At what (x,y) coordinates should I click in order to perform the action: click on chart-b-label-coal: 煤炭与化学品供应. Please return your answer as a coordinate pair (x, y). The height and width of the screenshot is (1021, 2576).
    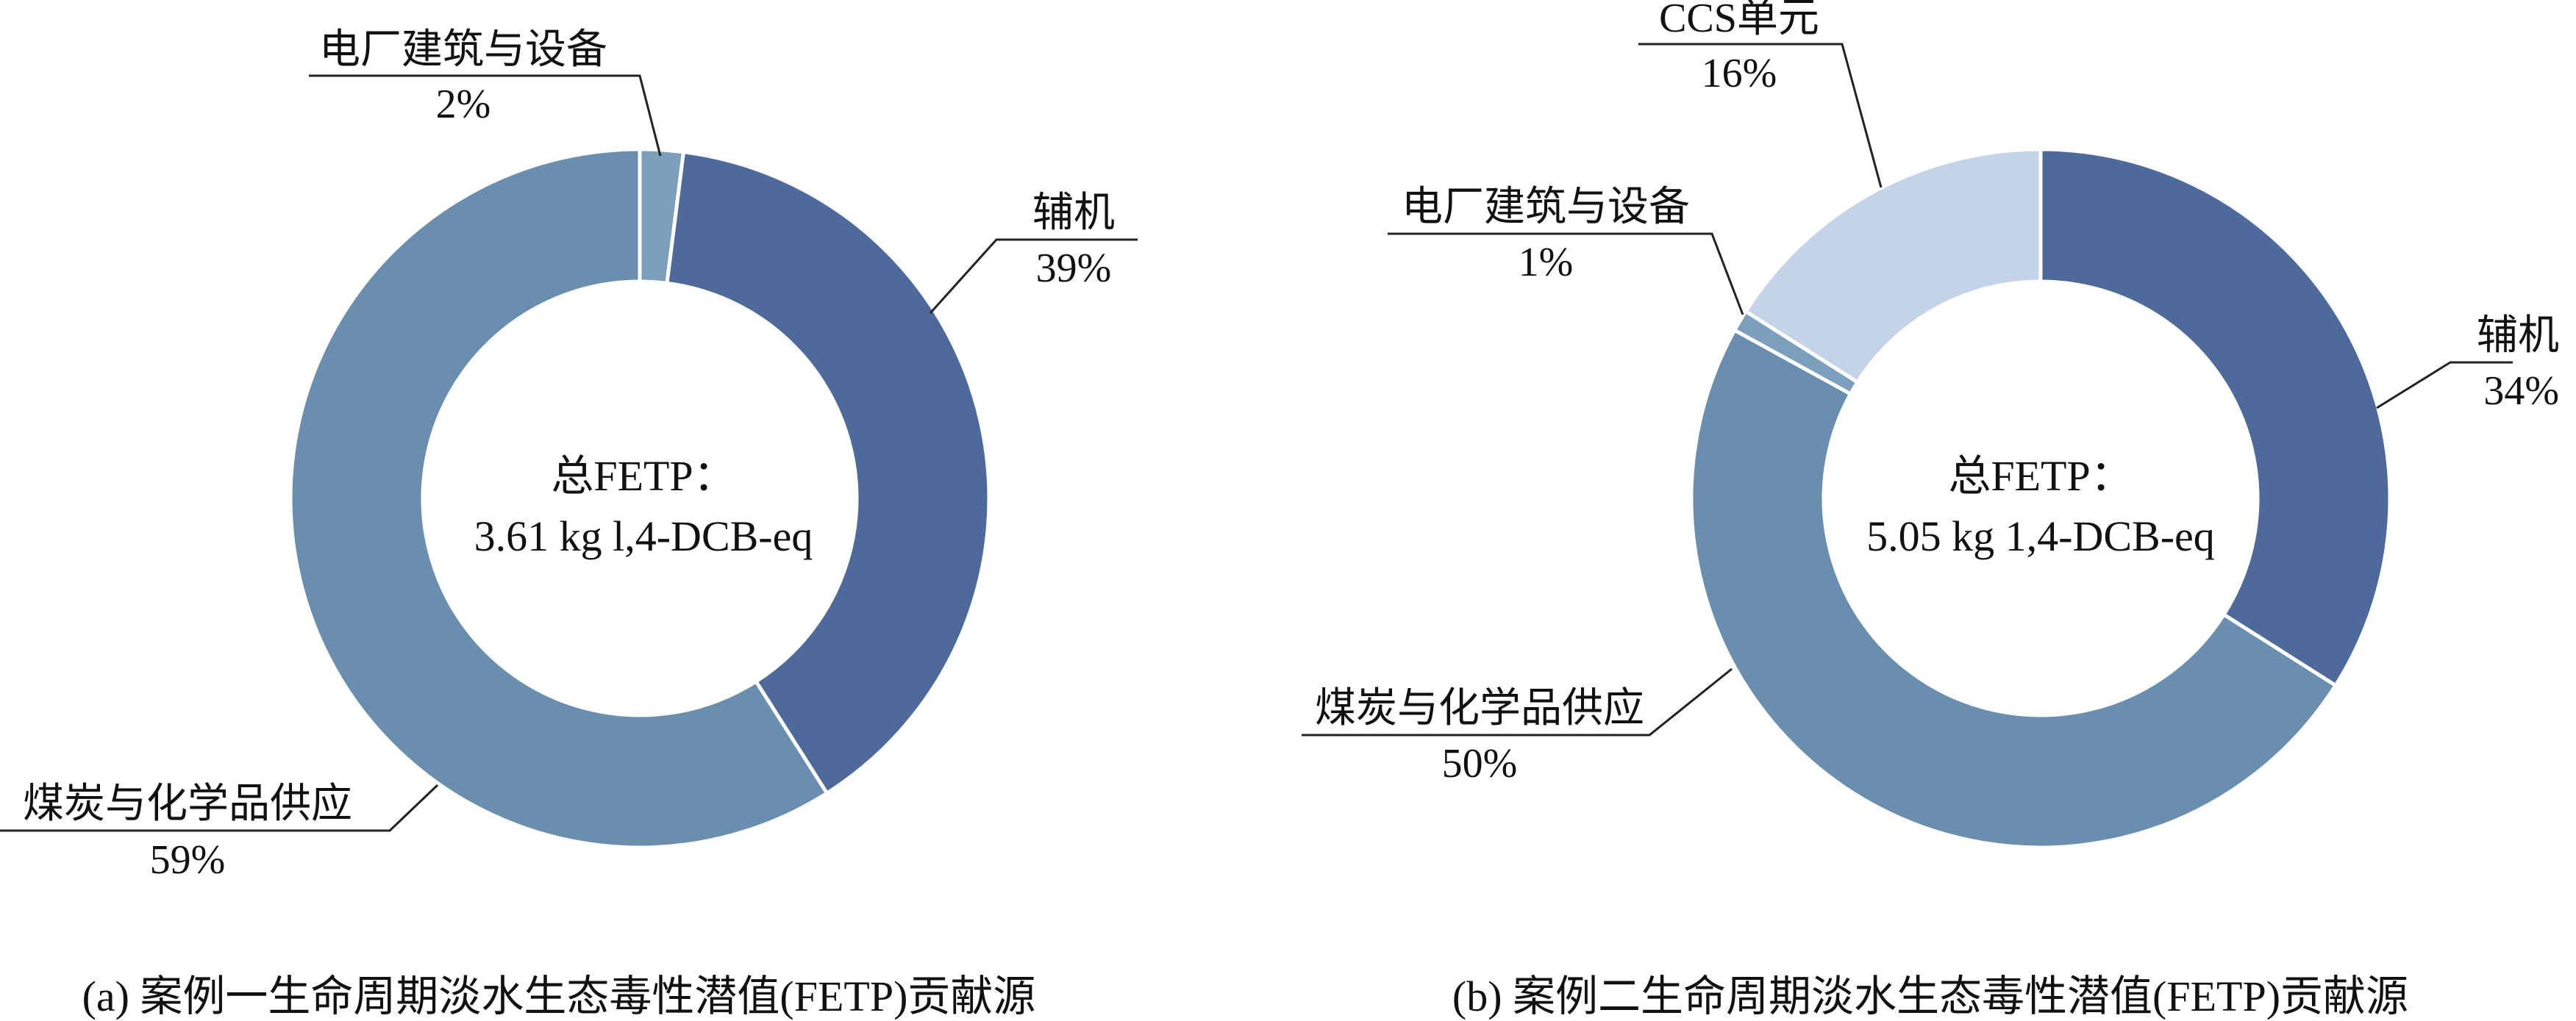
    Looking at the image, I should click on (1479, 708).